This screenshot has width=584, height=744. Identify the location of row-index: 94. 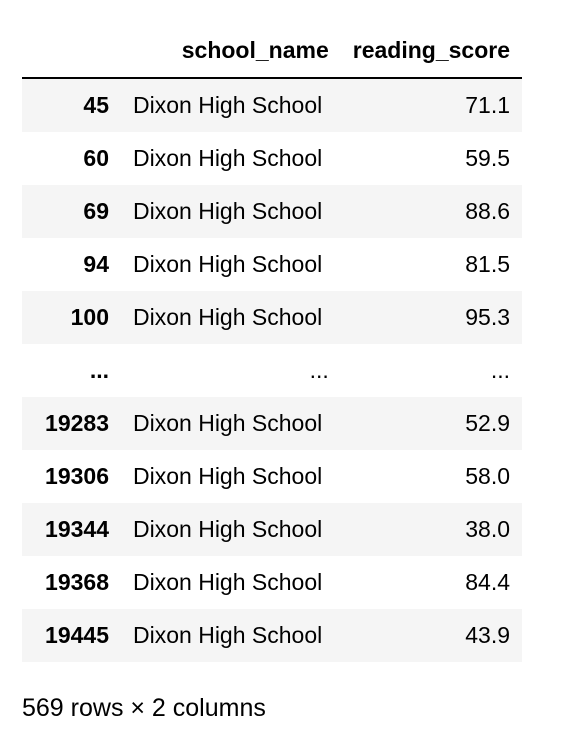
(96, 264).